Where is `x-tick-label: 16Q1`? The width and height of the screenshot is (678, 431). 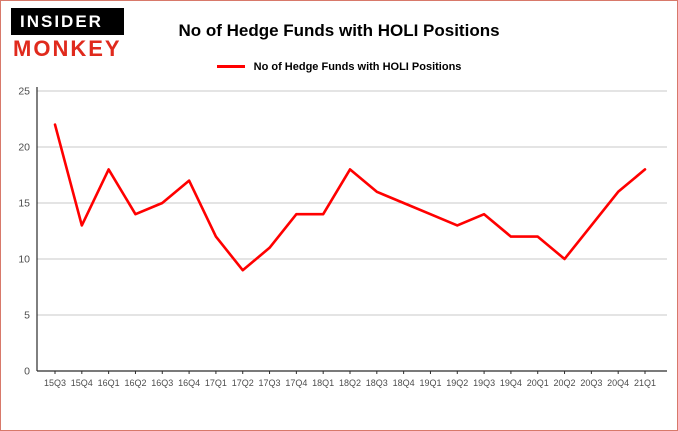
x-tick-label: 16Q1 is located at coordinates (109, 383).